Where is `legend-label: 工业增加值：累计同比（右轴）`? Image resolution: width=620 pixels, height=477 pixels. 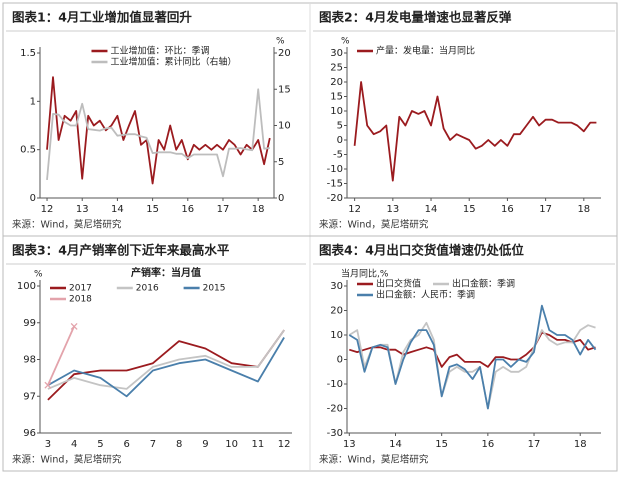
legend-label: 工业增加值：累计同比（右轴） is located at coordinates (173, 62).